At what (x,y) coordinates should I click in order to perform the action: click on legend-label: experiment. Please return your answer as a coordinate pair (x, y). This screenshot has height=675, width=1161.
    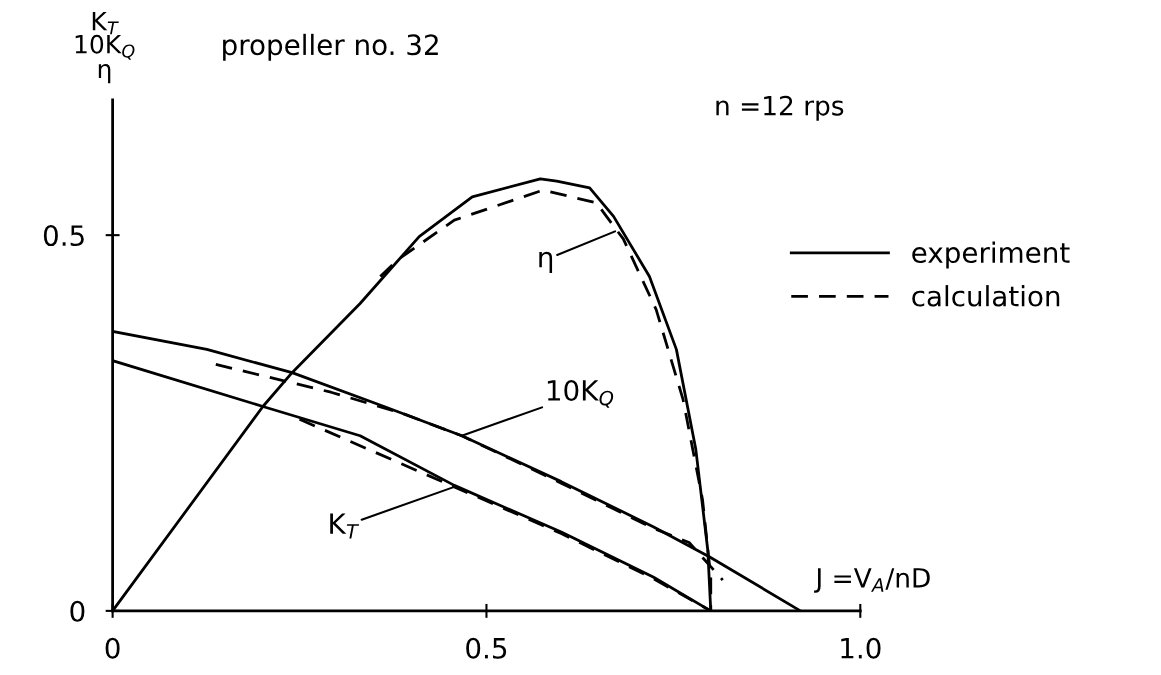
    Looking at the image, I should click on (991, 255).